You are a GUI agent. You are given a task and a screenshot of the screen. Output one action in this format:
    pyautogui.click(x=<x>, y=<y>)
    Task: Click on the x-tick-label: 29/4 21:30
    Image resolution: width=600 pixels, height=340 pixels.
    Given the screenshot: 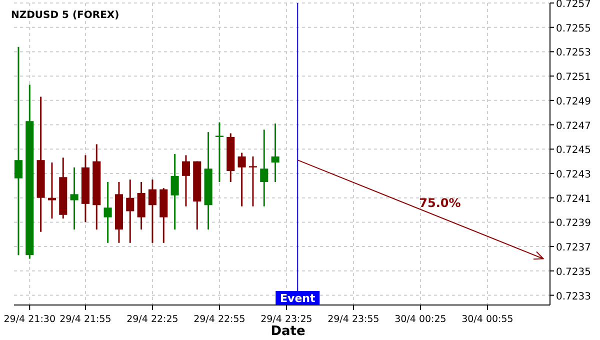 What is the action you would take?
    pyautogui.click(x=30, y=319)
    